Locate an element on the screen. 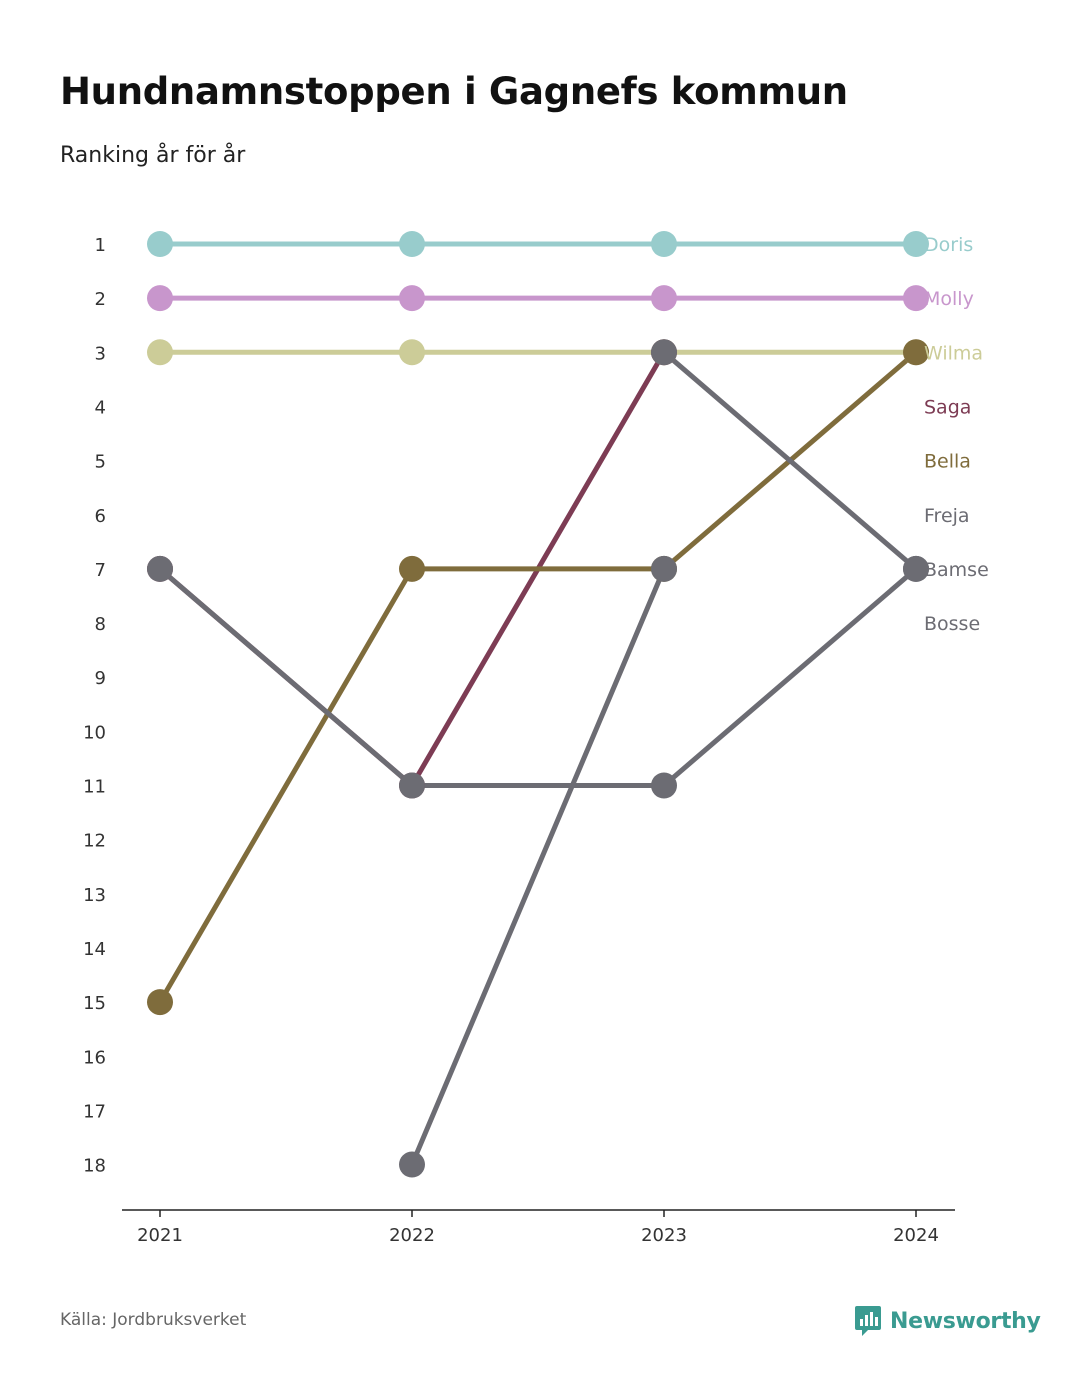 The image size is (1080, 1400). y-tick-label: 8 is located at coordinates (100, 624).